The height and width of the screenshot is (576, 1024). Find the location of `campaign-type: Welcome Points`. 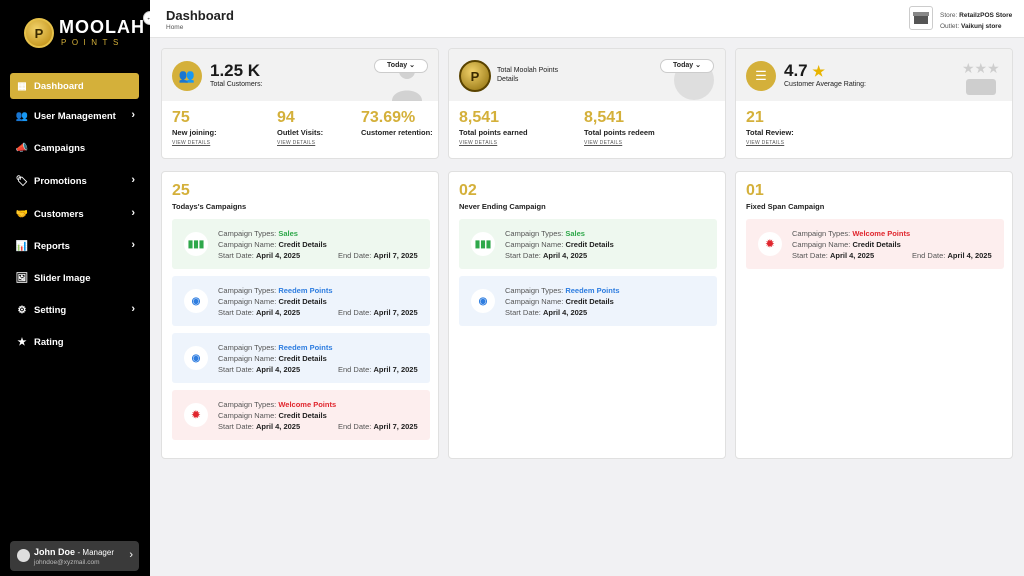

campaign-type: Welcome Points is located at coordinates (307, 404).